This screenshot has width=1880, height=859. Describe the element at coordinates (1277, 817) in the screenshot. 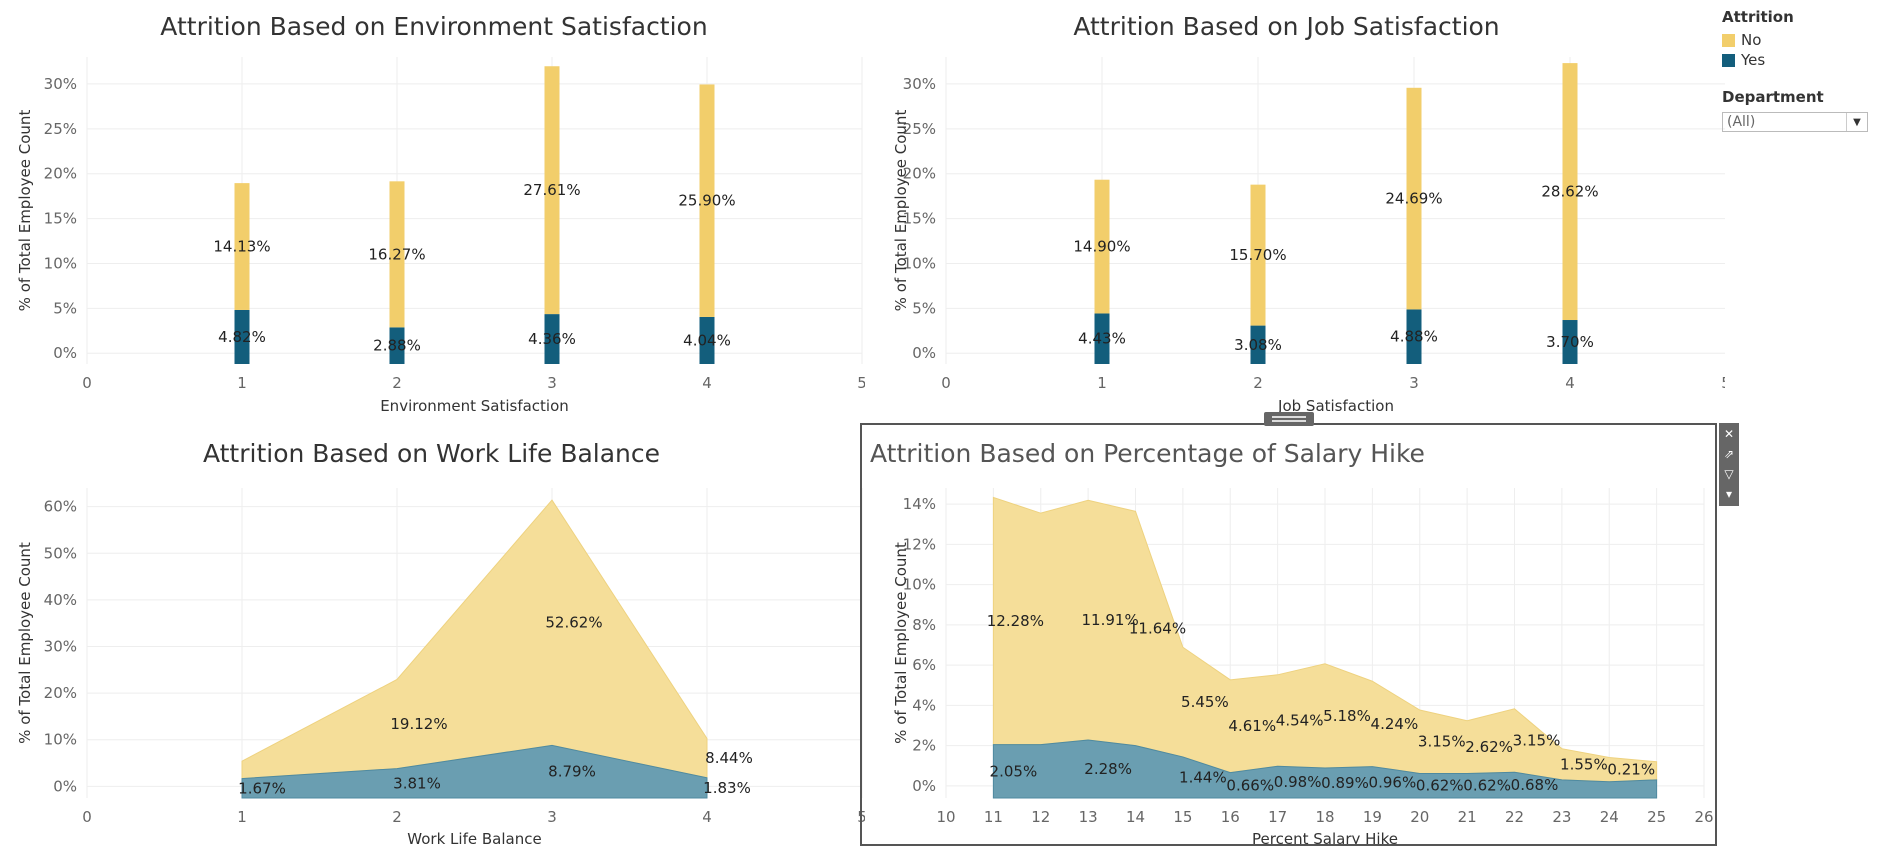

I see `x-tick-label: 17` at that location.